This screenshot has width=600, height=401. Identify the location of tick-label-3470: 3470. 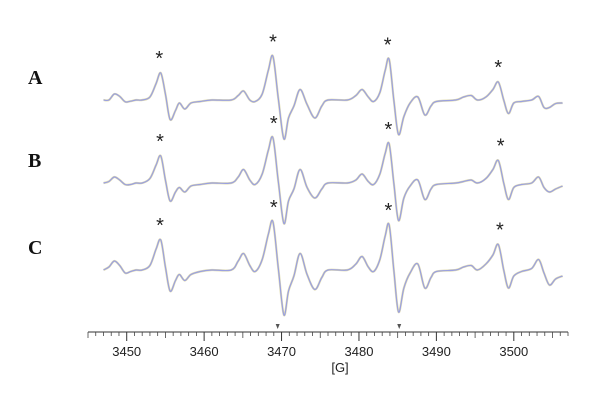
(281, 351).